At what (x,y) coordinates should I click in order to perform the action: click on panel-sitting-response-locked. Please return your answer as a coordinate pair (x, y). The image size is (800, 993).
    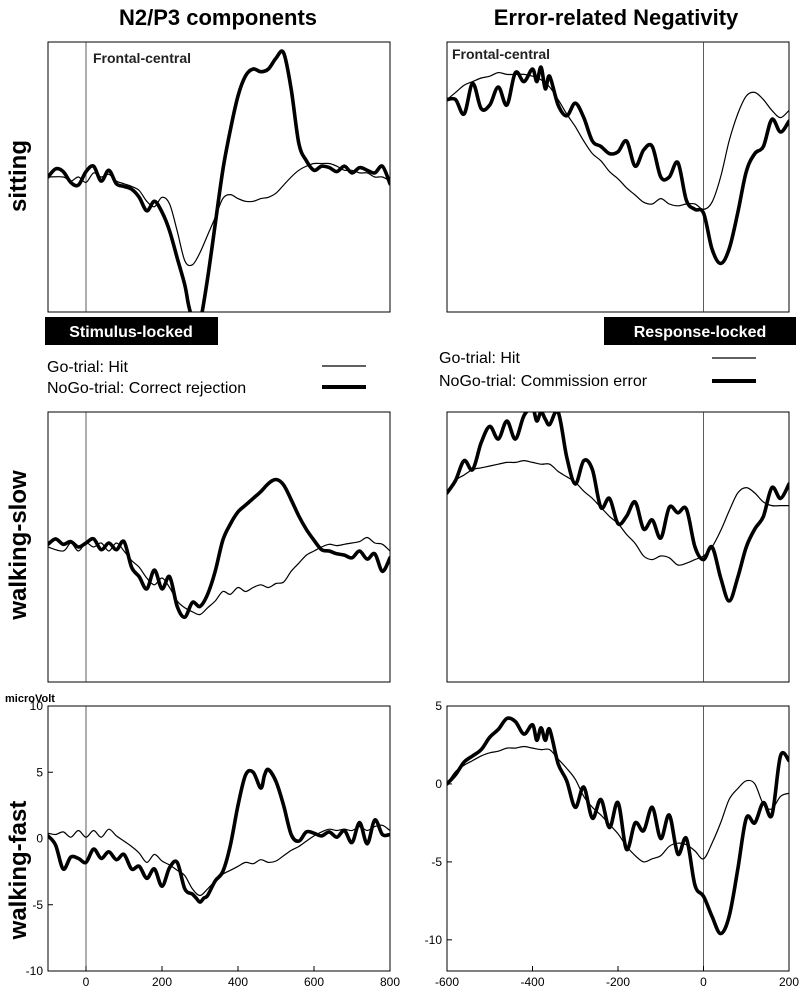
    Looking at the image, I should click on (618, 177).